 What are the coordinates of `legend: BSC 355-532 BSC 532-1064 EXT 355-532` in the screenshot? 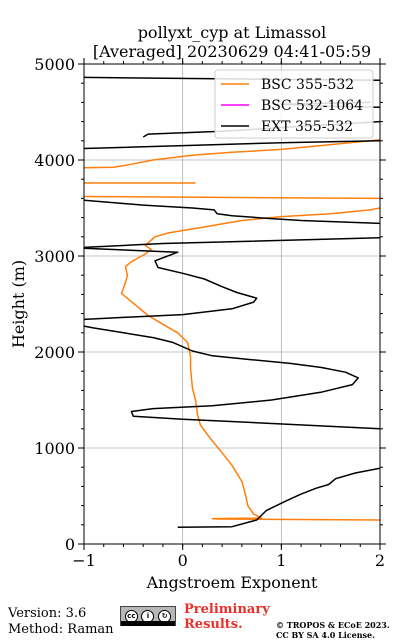 It's located at (294, 104).